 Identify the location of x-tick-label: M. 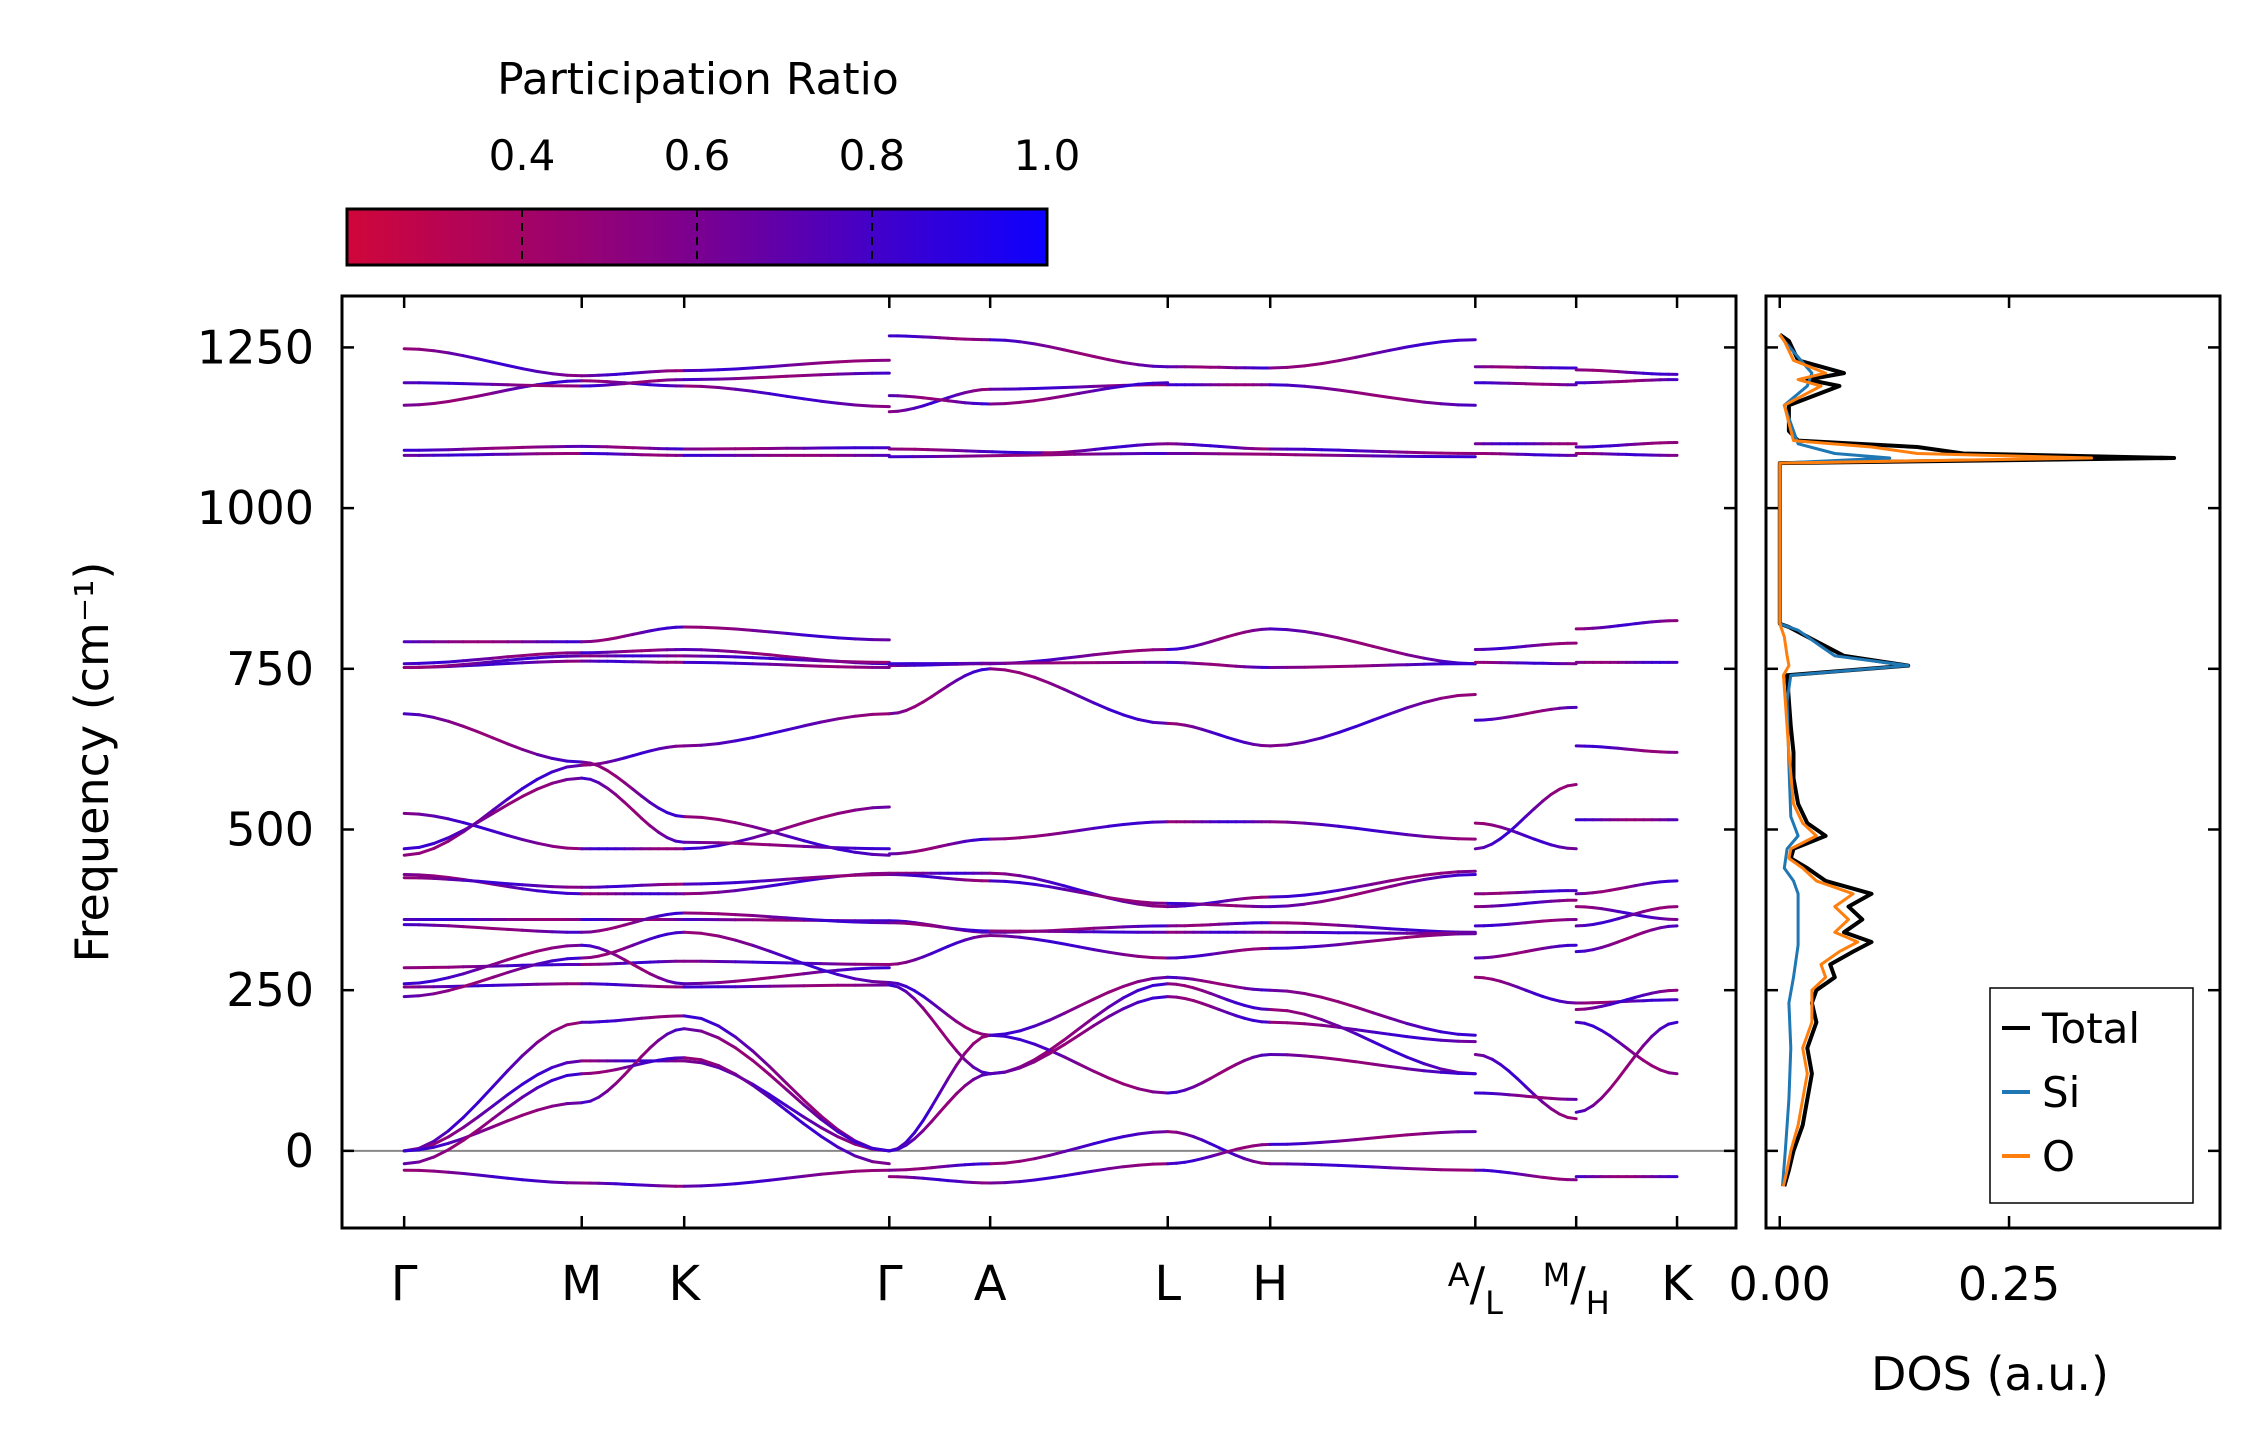
(581, 1284).